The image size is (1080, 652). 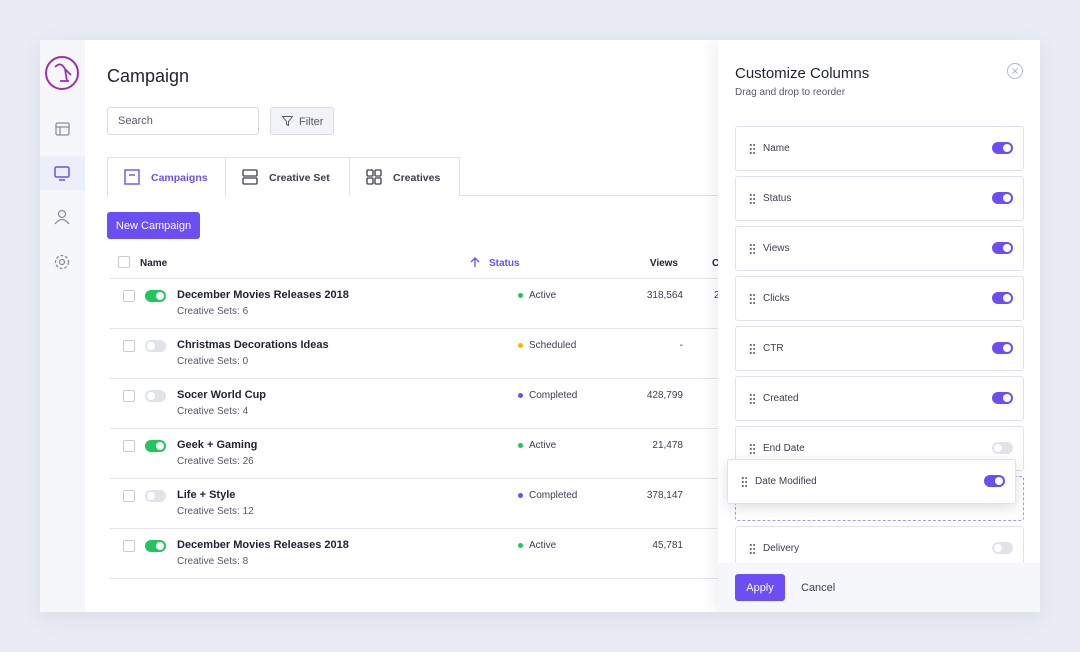 I want to click on tab: Creative Set, so click(x=287, y=176).